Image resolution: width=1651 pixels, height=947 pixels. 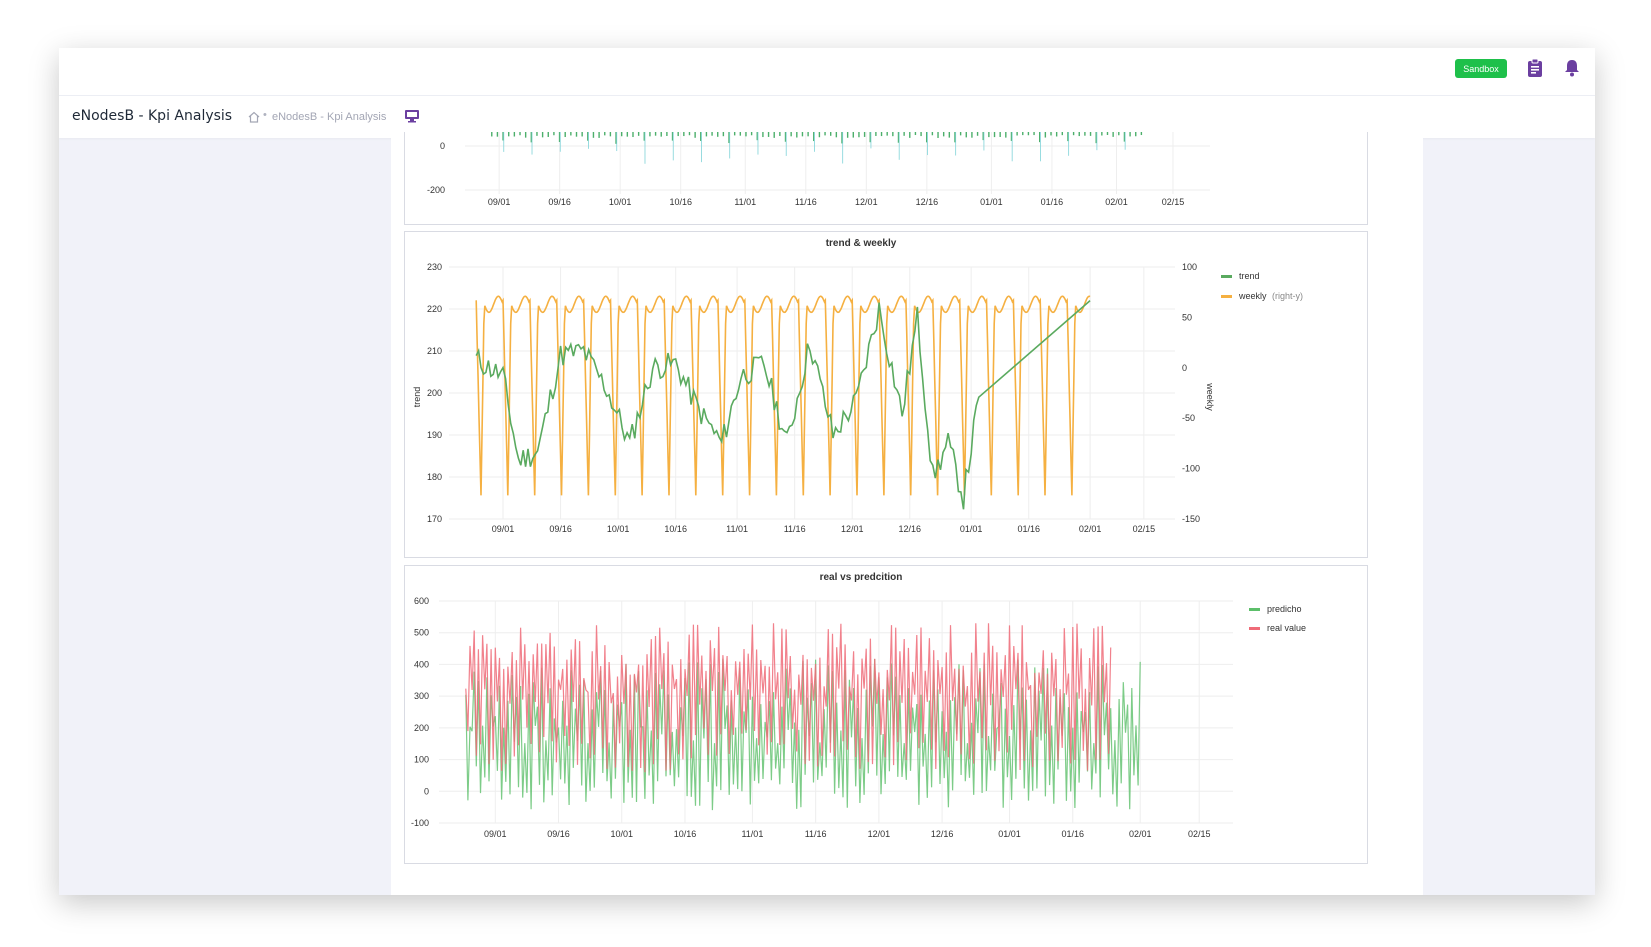 What do you see at coordinates (436, 190) in the screenshot?
I see `y-tick-label: -200` at bounding box center [436, 190].